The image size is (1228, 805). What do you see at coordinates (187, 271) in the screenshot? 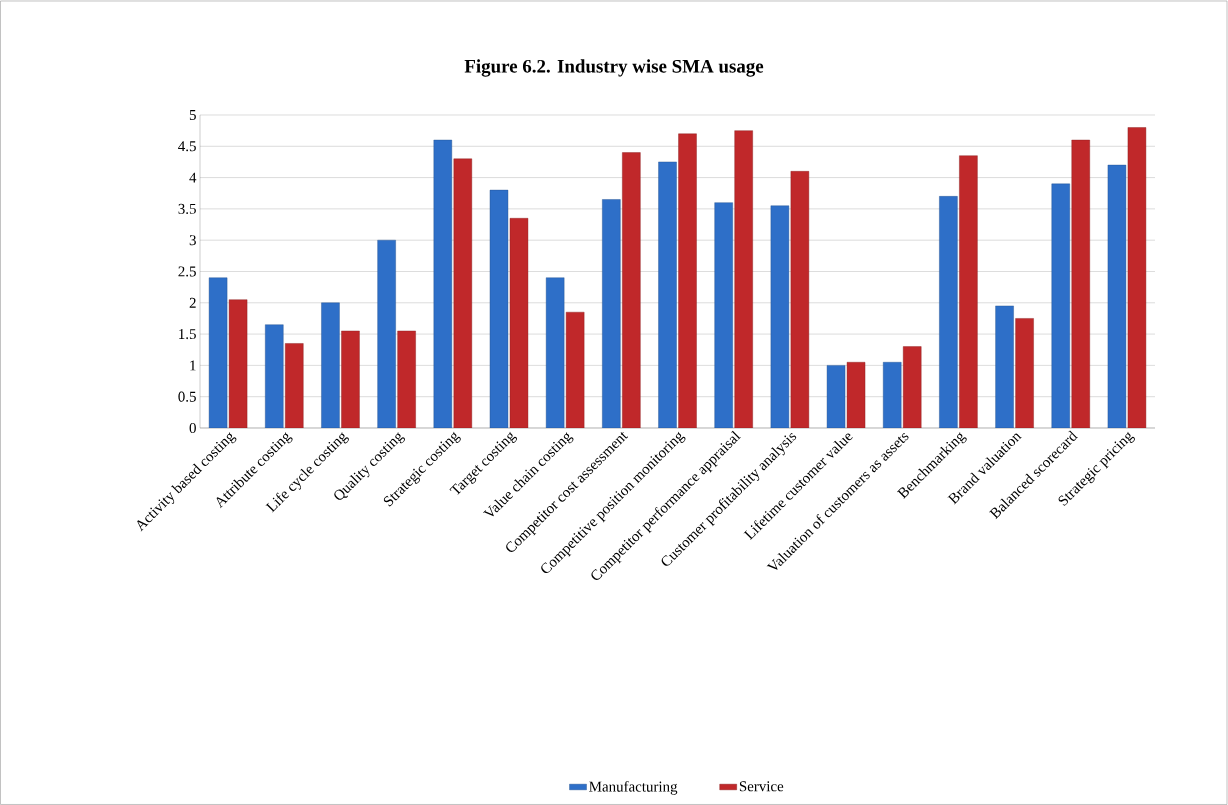
I see `y-tick-label: 2.5` at bounding box center [187, 271].